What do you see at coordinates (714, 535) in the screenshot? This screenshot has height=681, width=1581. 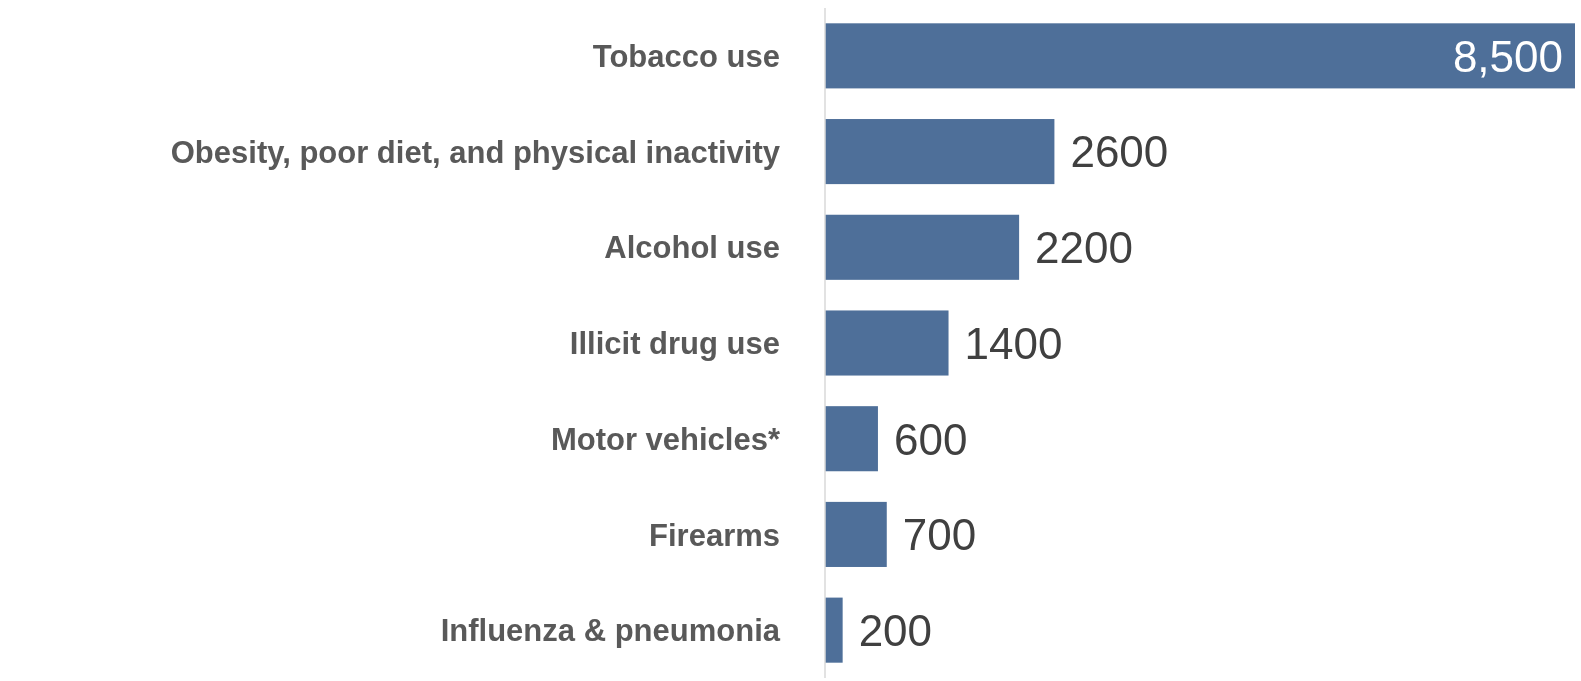 I see `y-tick-label: Firearms` at bounding box center [714, 535].